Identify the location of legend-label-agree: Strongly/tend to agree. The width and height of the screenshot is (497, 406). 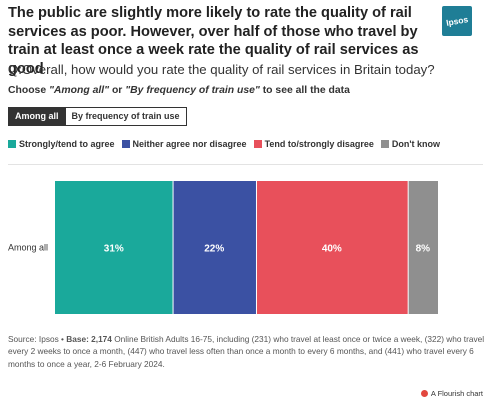
(67, 144).